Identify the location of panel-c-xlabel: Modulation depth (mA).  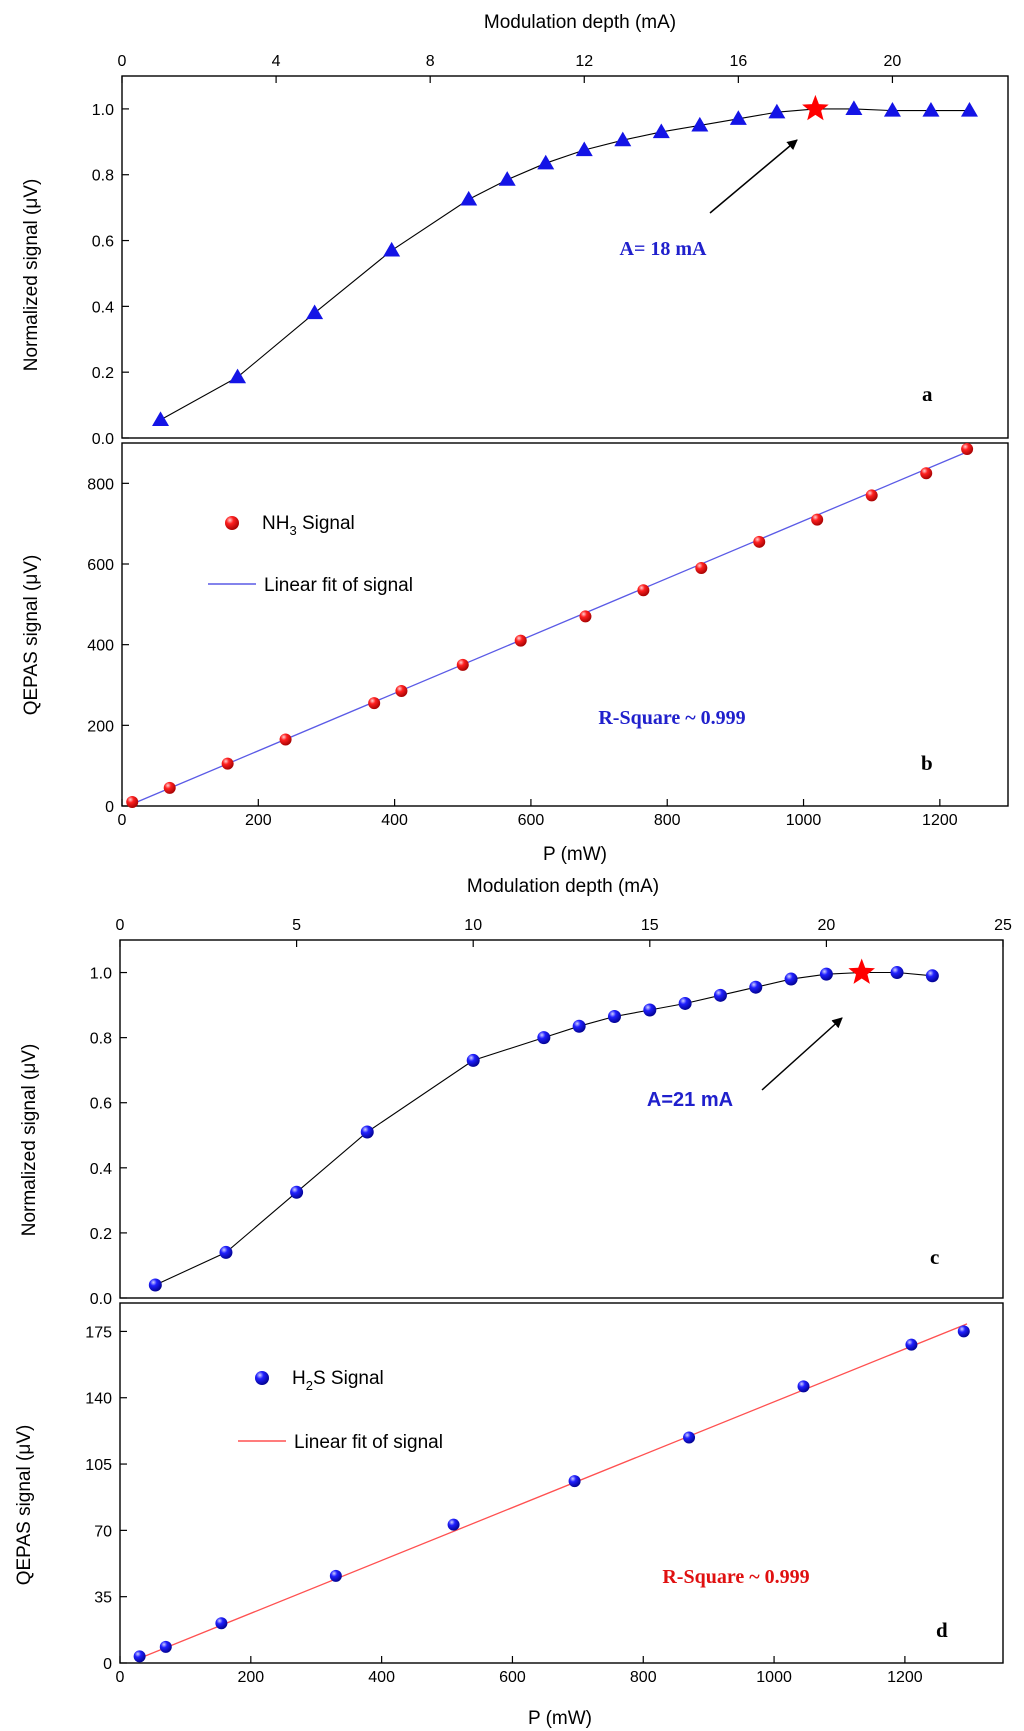
(563, 886).